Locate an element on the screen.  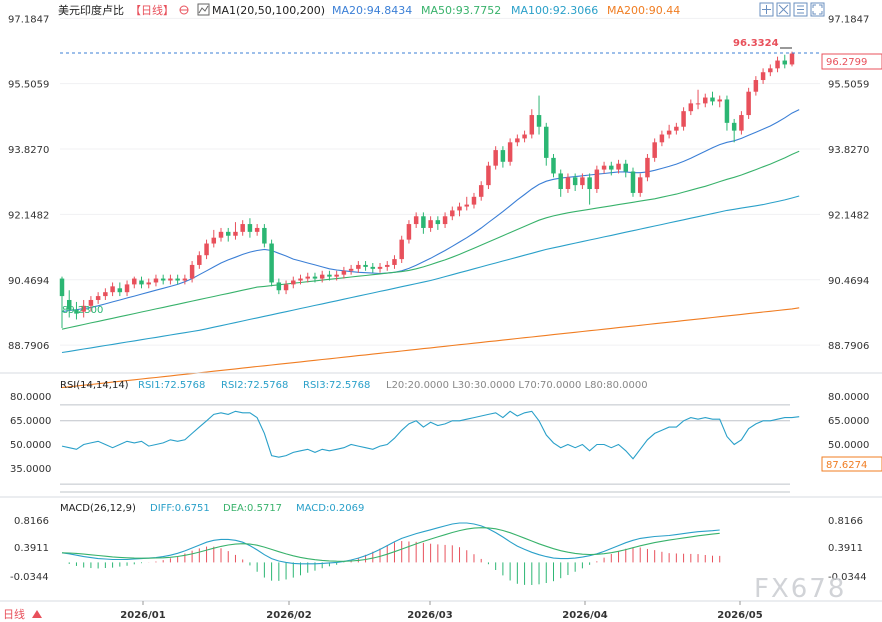
price-tick-label-right: 95.5059 is located at coordinates (848, 85).